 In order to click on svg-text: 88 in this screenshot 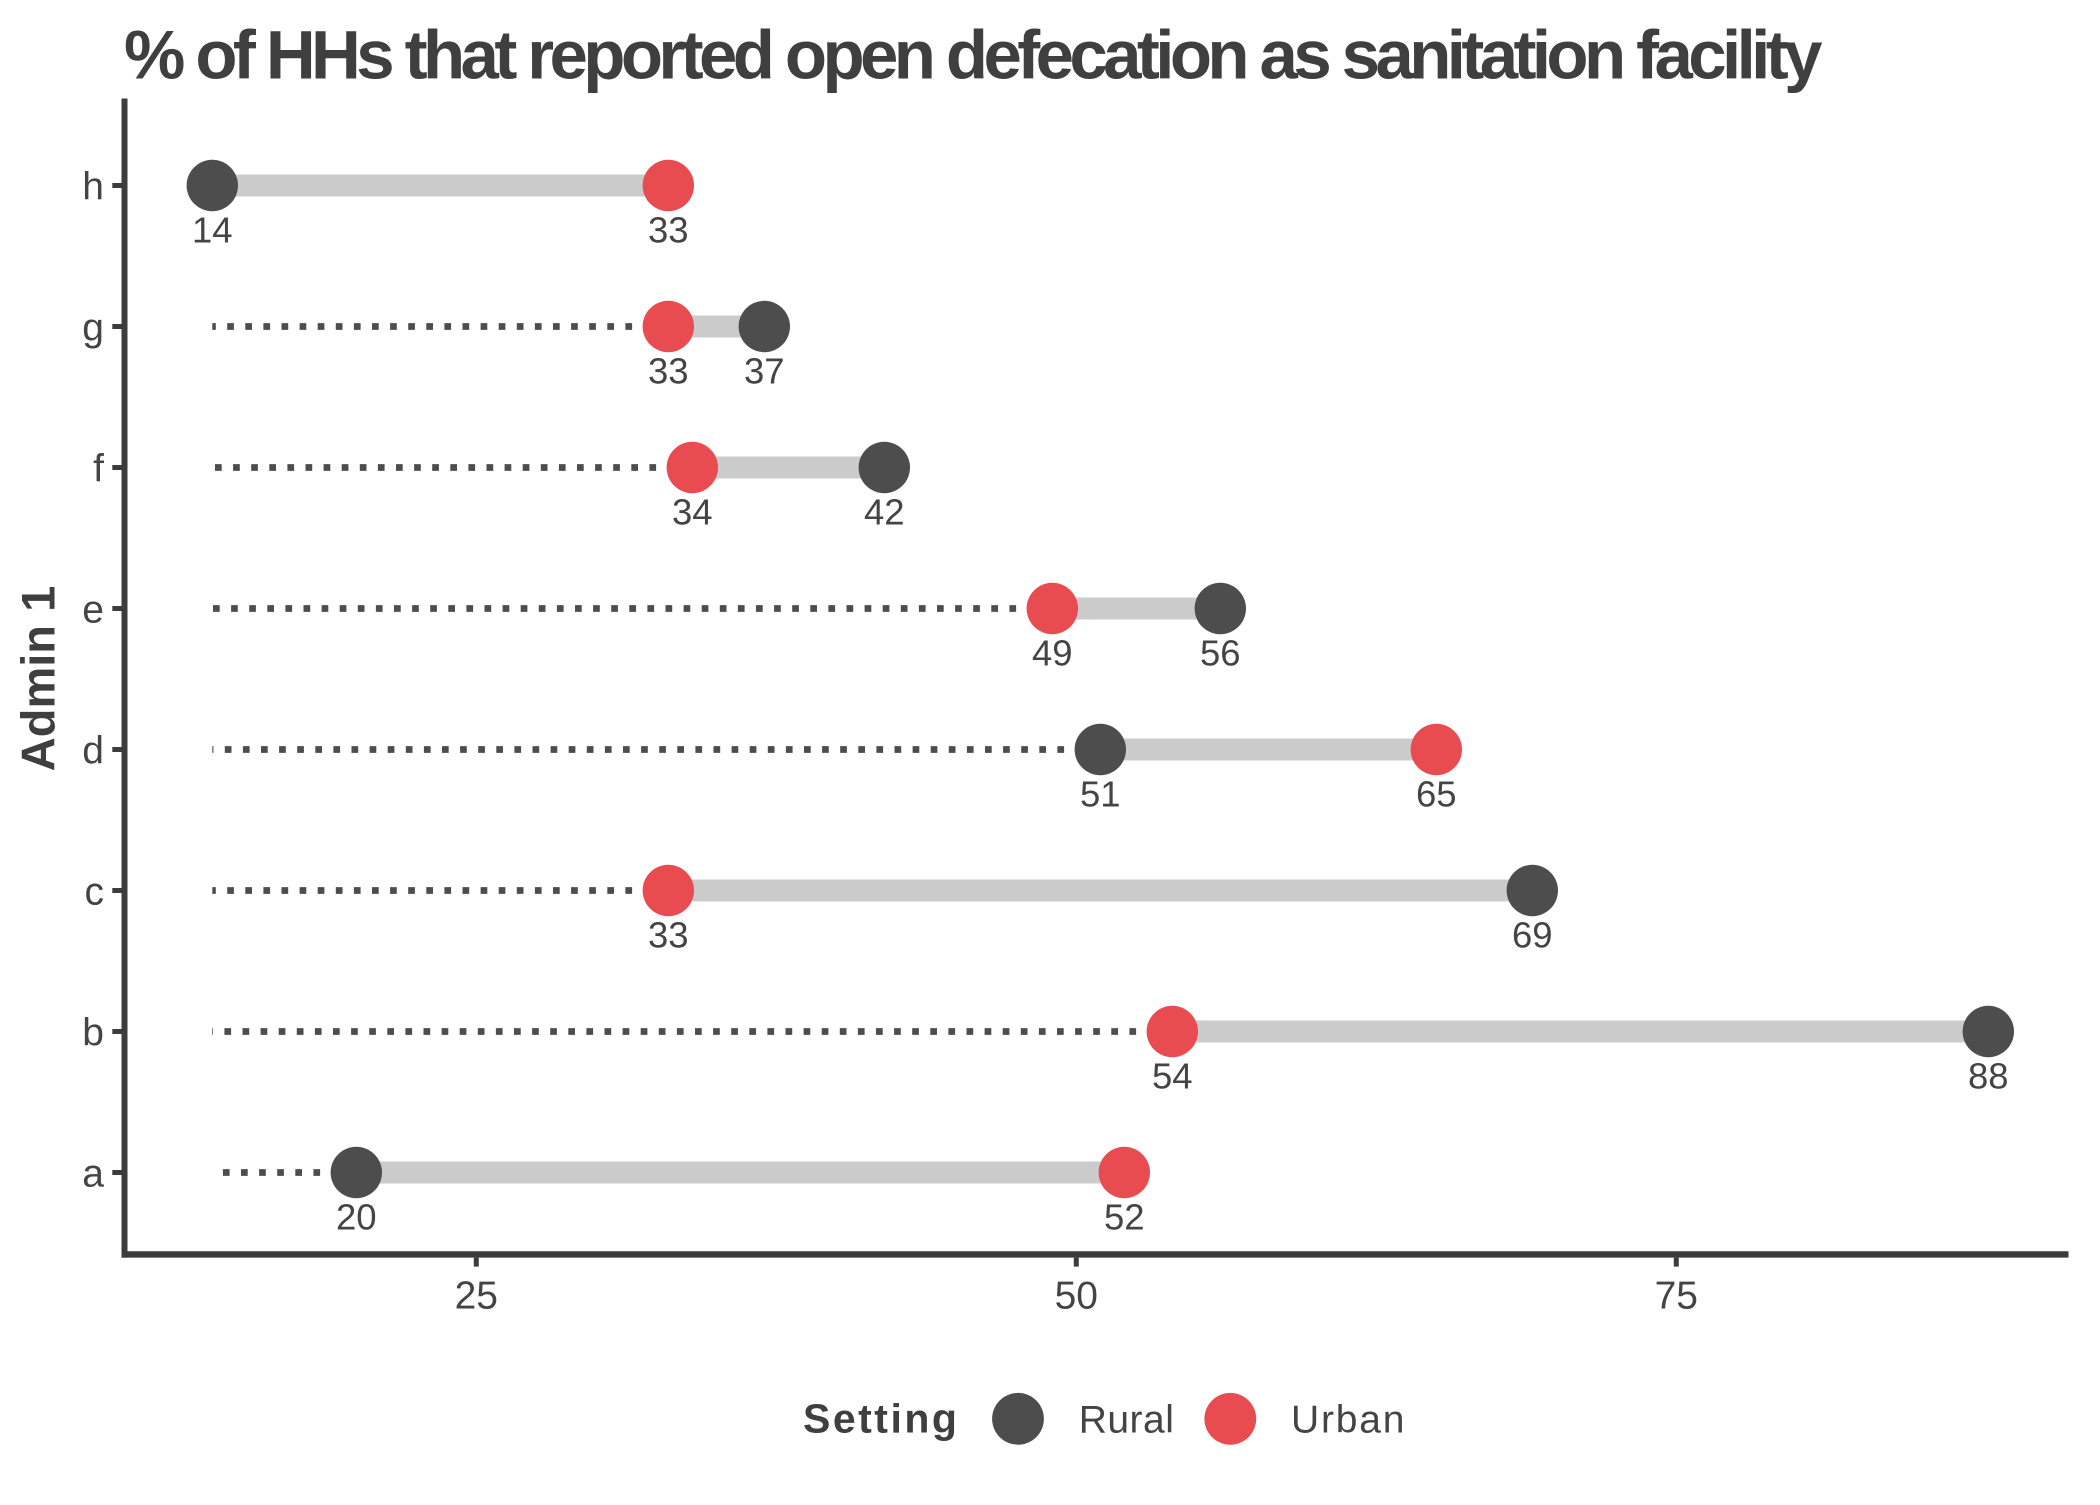, I will do `click(1988, 1076)`.